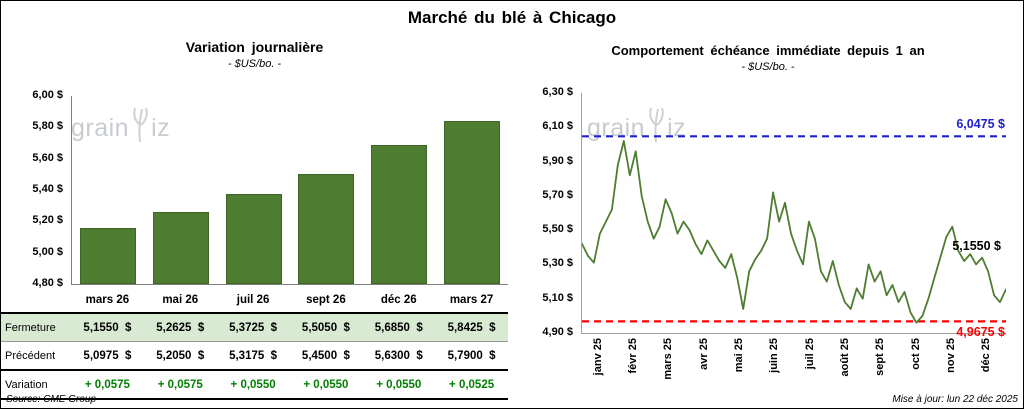 The image size is (1024, 409). What do you see at coordinates (107, 327) in the screenshot?
I see `table-cell: 5,1550 $` at bounding box center [107, 327].